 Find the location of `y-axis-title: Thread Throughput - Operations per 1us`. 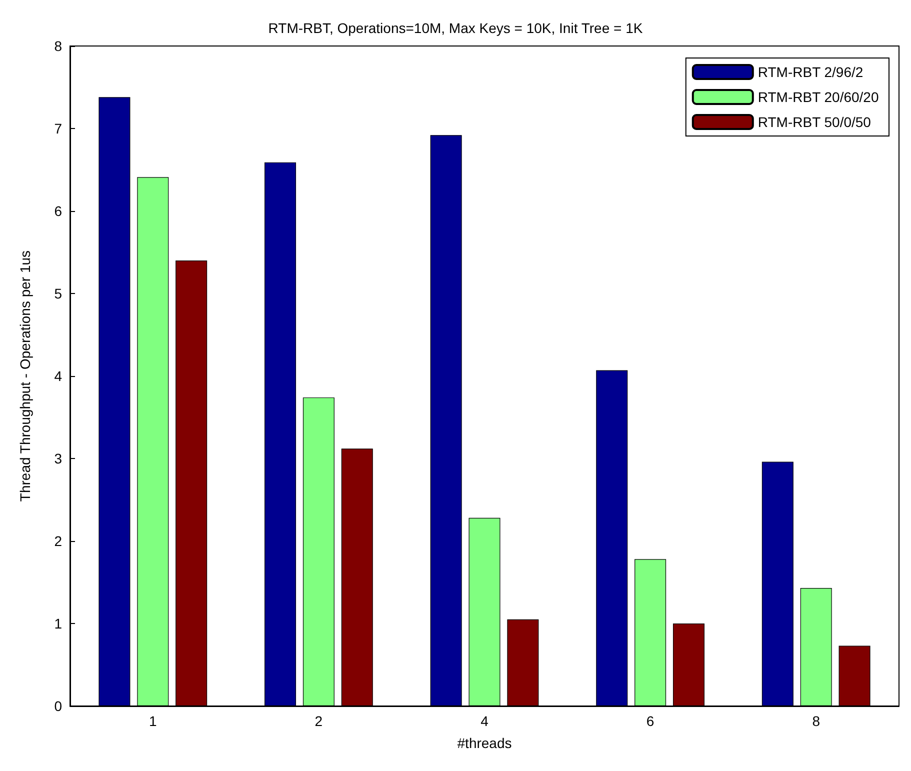

y-axis-title: Thread Throughput - Operations per 1us is located at coordinates (25, 376).